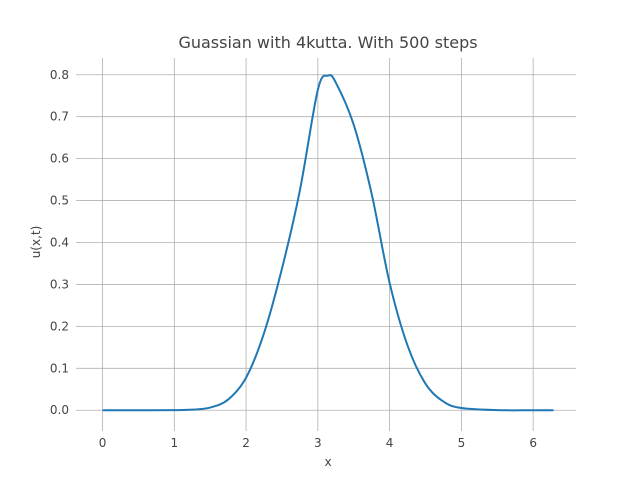  I want to click on x-tick-label: 0, so click(103, 443).